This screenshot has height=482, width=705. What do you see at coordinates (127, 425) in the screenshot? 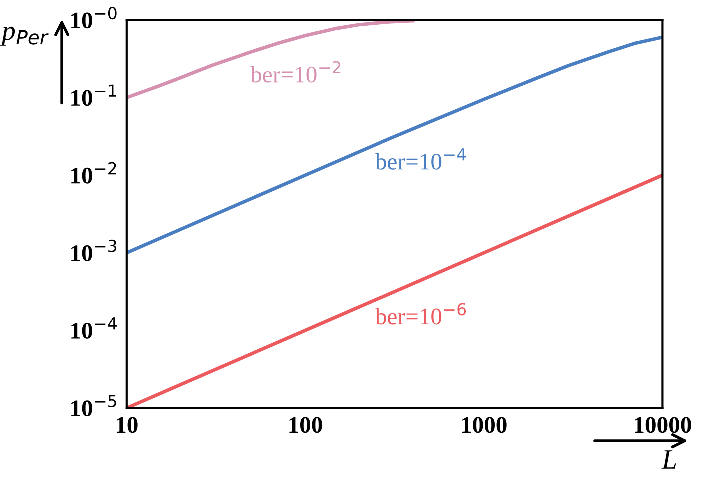
I see `x-tick-label: 10` at bounding box center [127, 425].